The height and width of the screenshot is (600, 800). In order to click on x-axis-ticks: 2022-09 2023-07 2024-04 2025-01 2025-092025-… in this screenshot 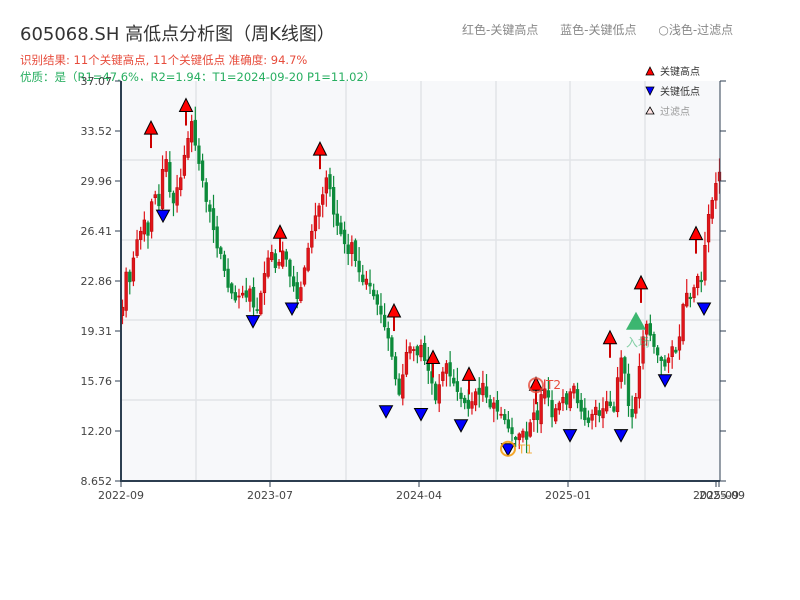, I will do `click(421, 491)`.